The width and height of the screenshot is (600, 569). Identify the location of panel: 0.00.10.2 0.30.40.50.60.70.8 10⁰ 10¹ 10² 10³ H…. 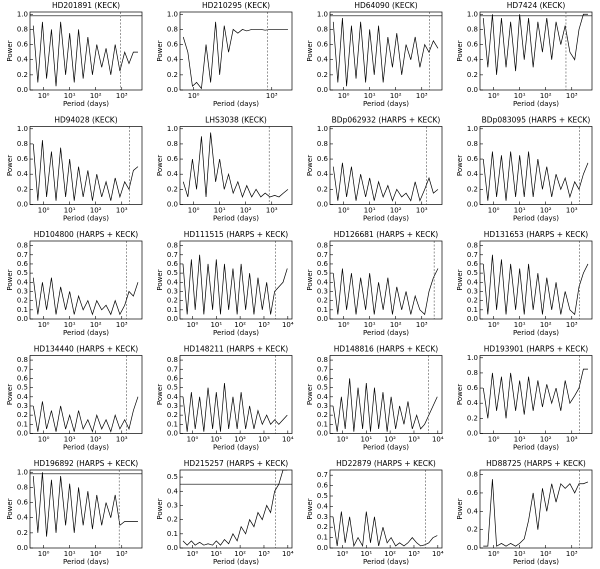
(74, 283).